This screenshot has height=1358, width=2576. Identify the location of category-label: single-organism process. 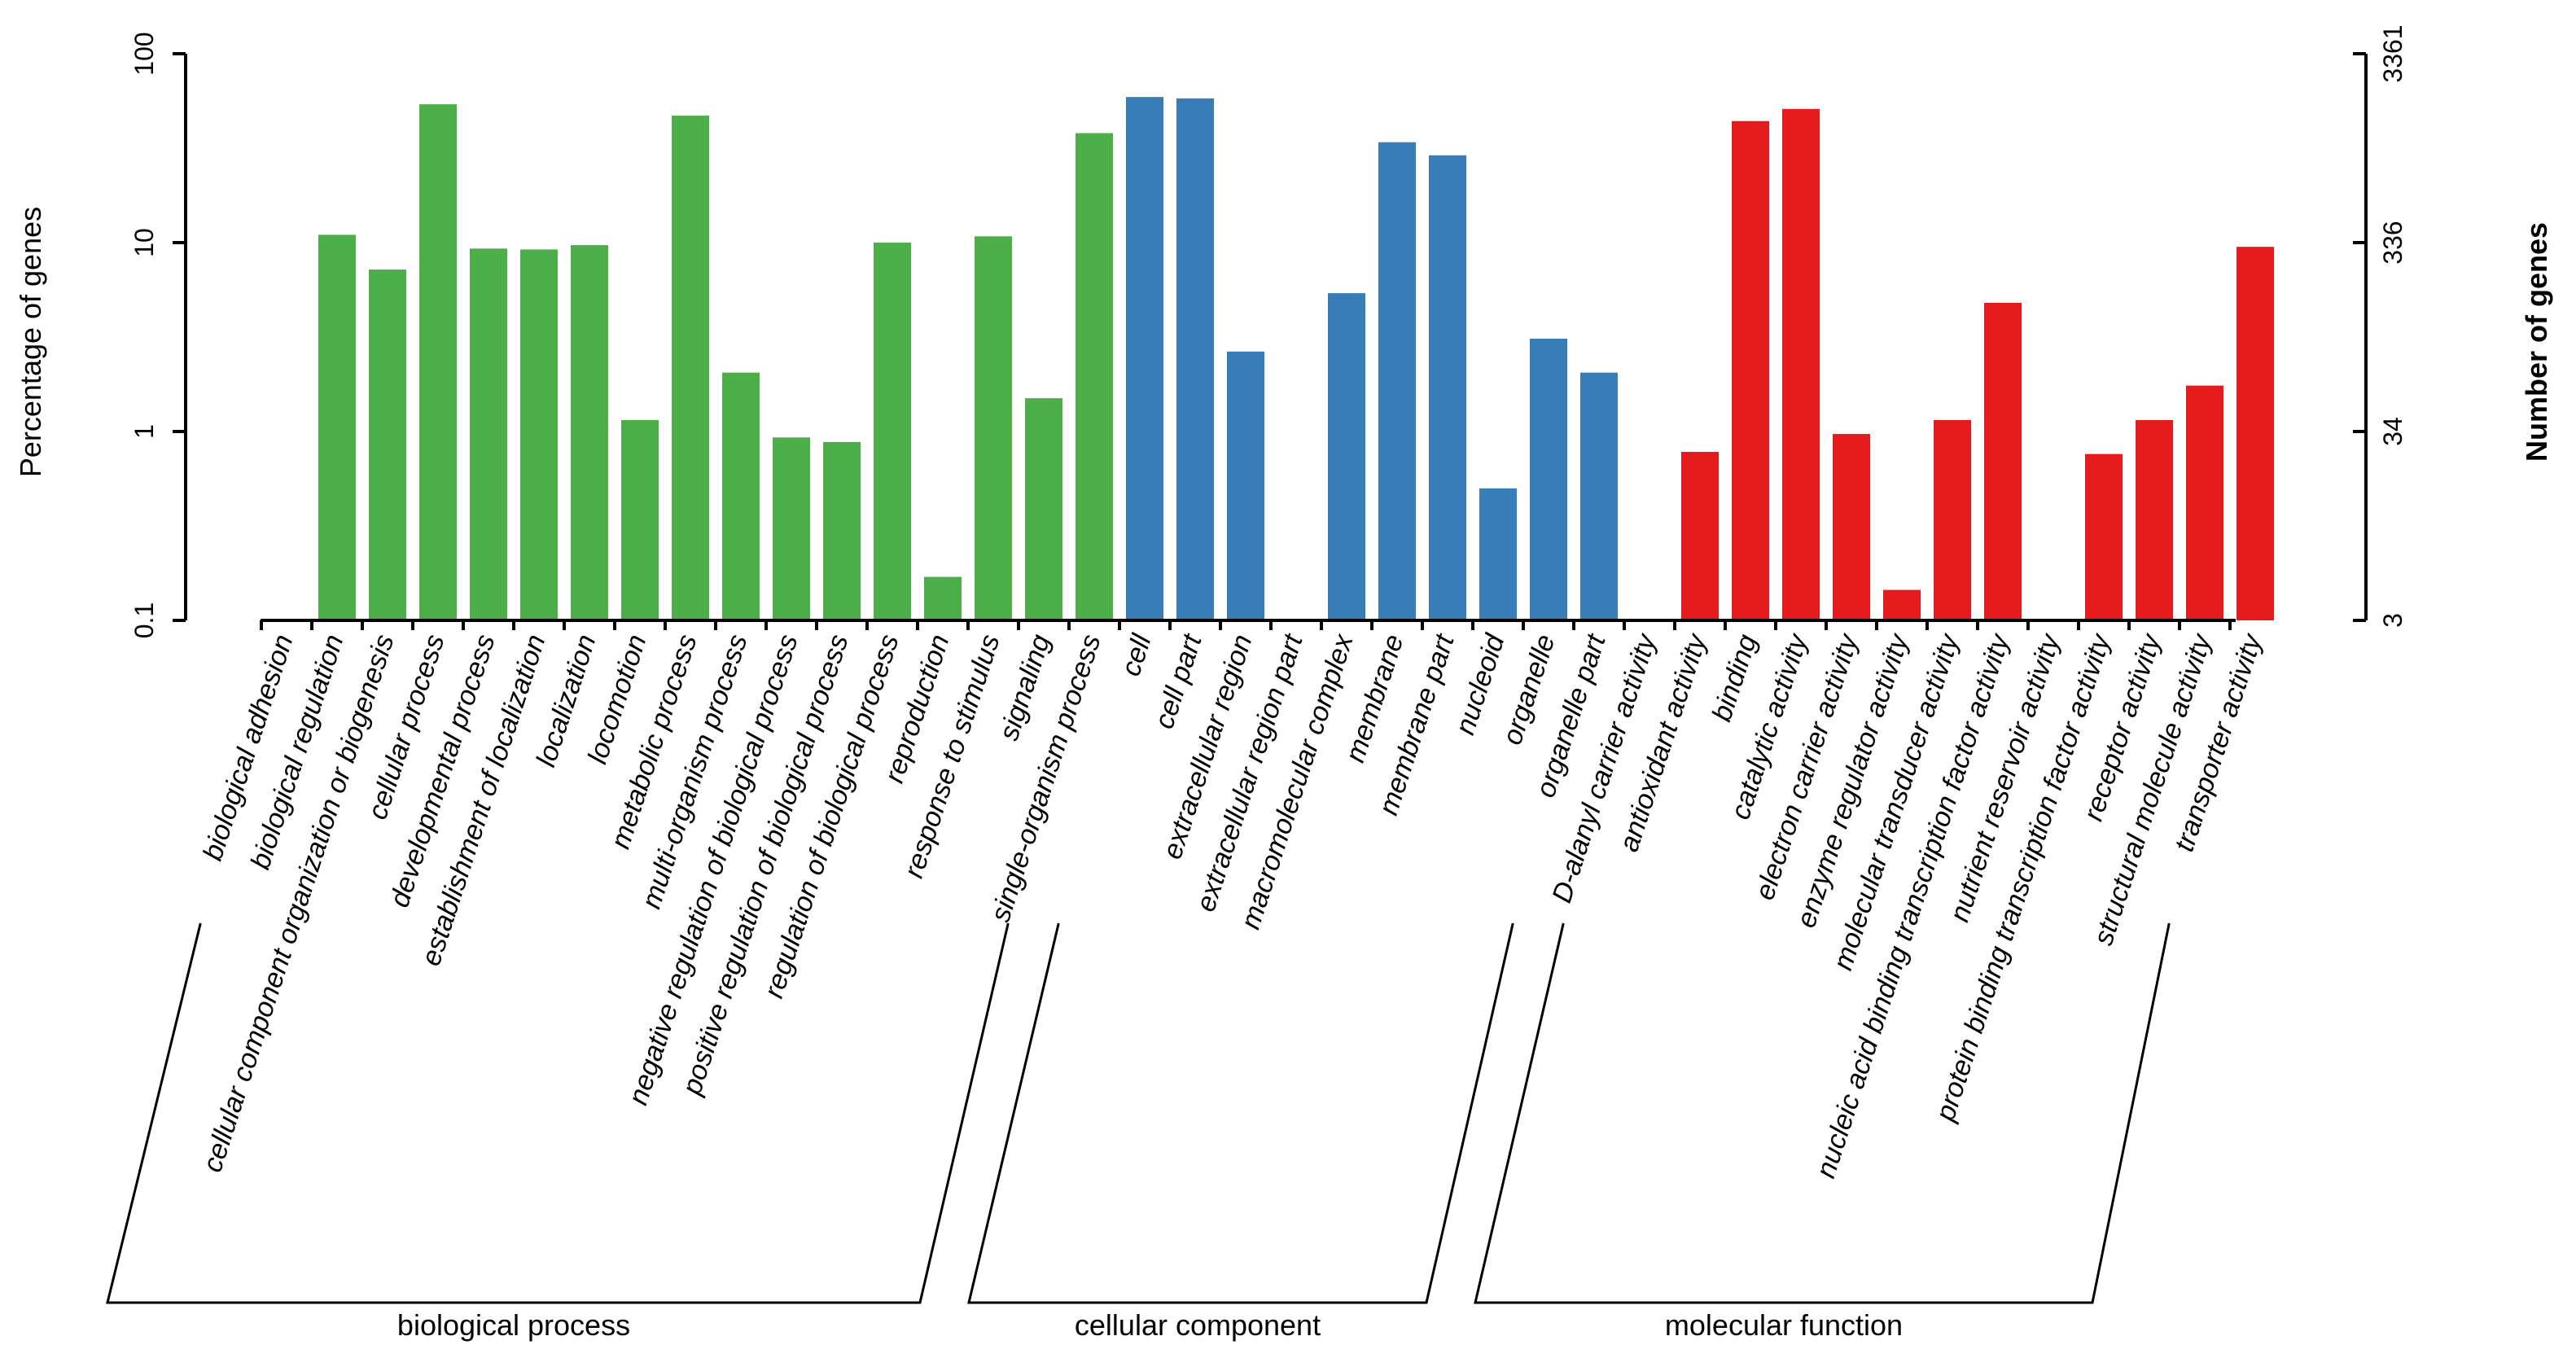
(1046, 779).